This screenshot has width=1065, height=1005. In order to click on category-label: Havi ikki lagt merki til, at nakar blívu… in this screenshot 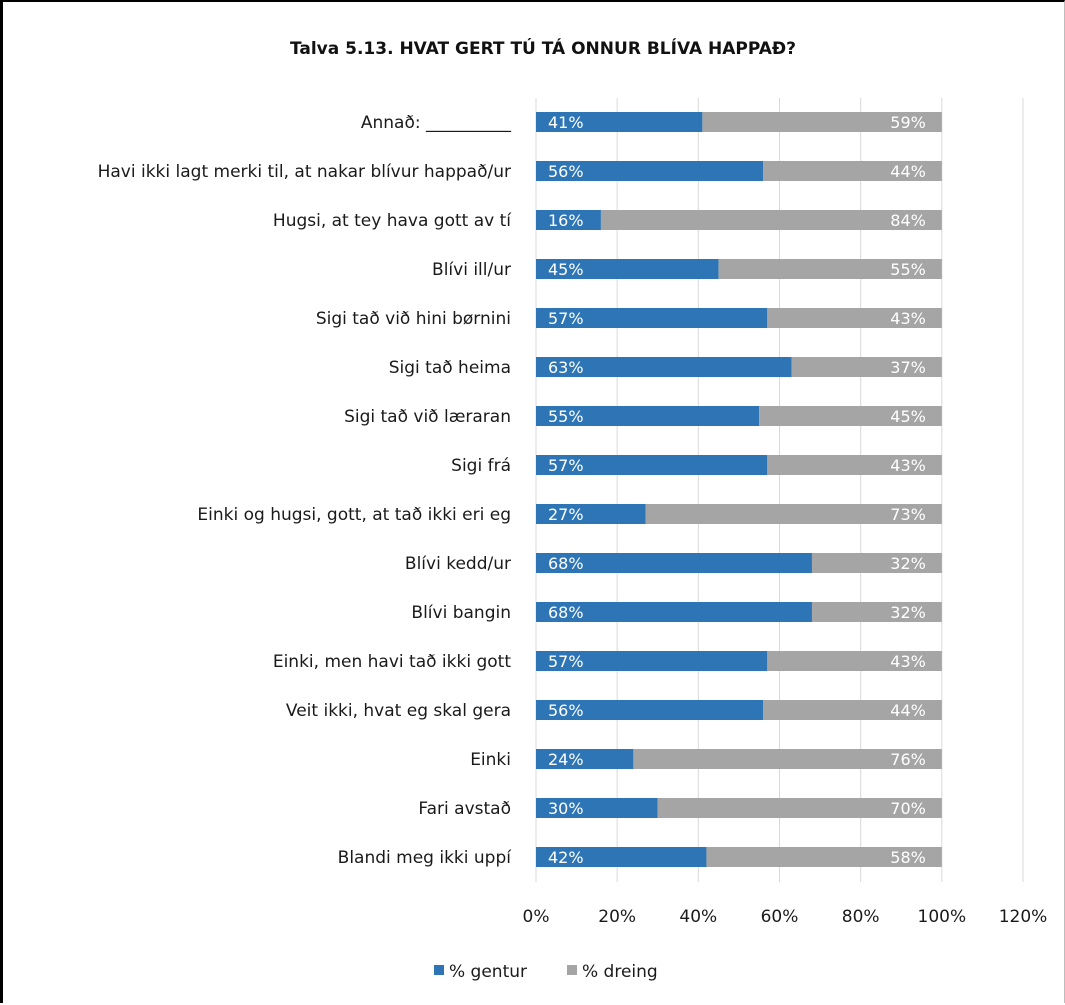, I will do `click(304, 172)`.